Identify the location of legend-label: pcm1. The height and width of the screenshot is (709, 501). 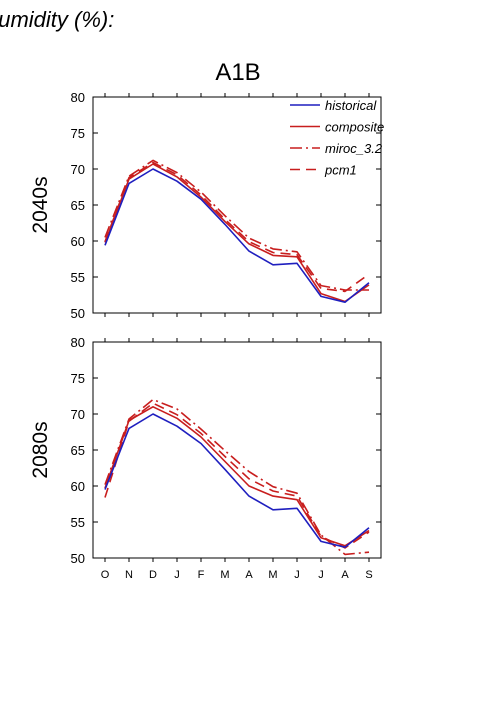
(340, 170).